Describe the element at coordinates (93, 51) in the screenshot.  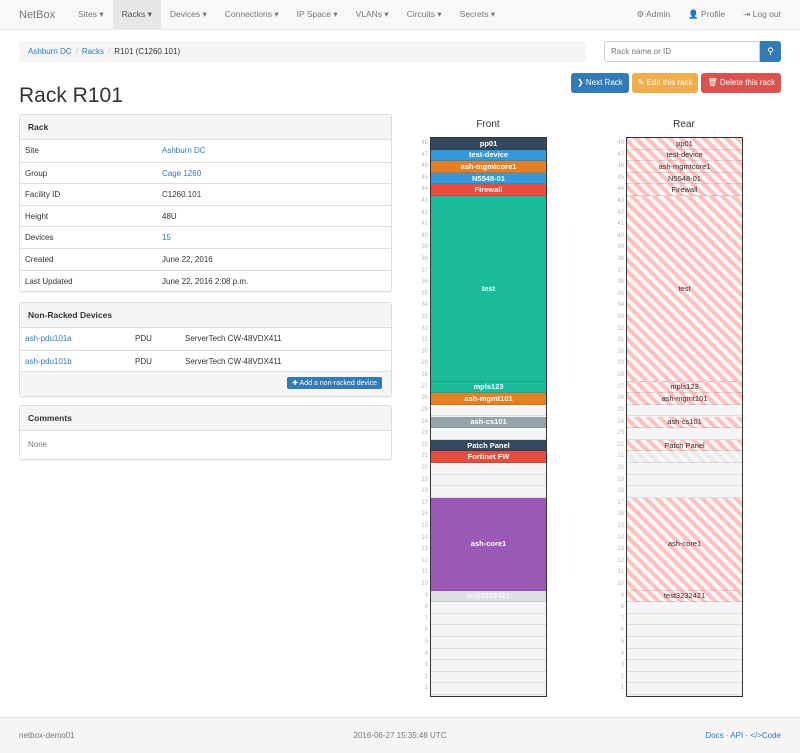
I see `breadcrumb-racks: Racks` at that location.